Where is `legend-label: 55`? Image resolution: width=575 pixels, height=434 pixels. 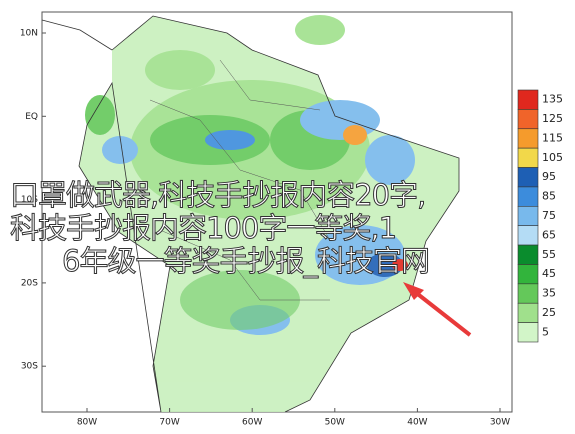
legend-label: 55 is located at coordinates (549, 254).